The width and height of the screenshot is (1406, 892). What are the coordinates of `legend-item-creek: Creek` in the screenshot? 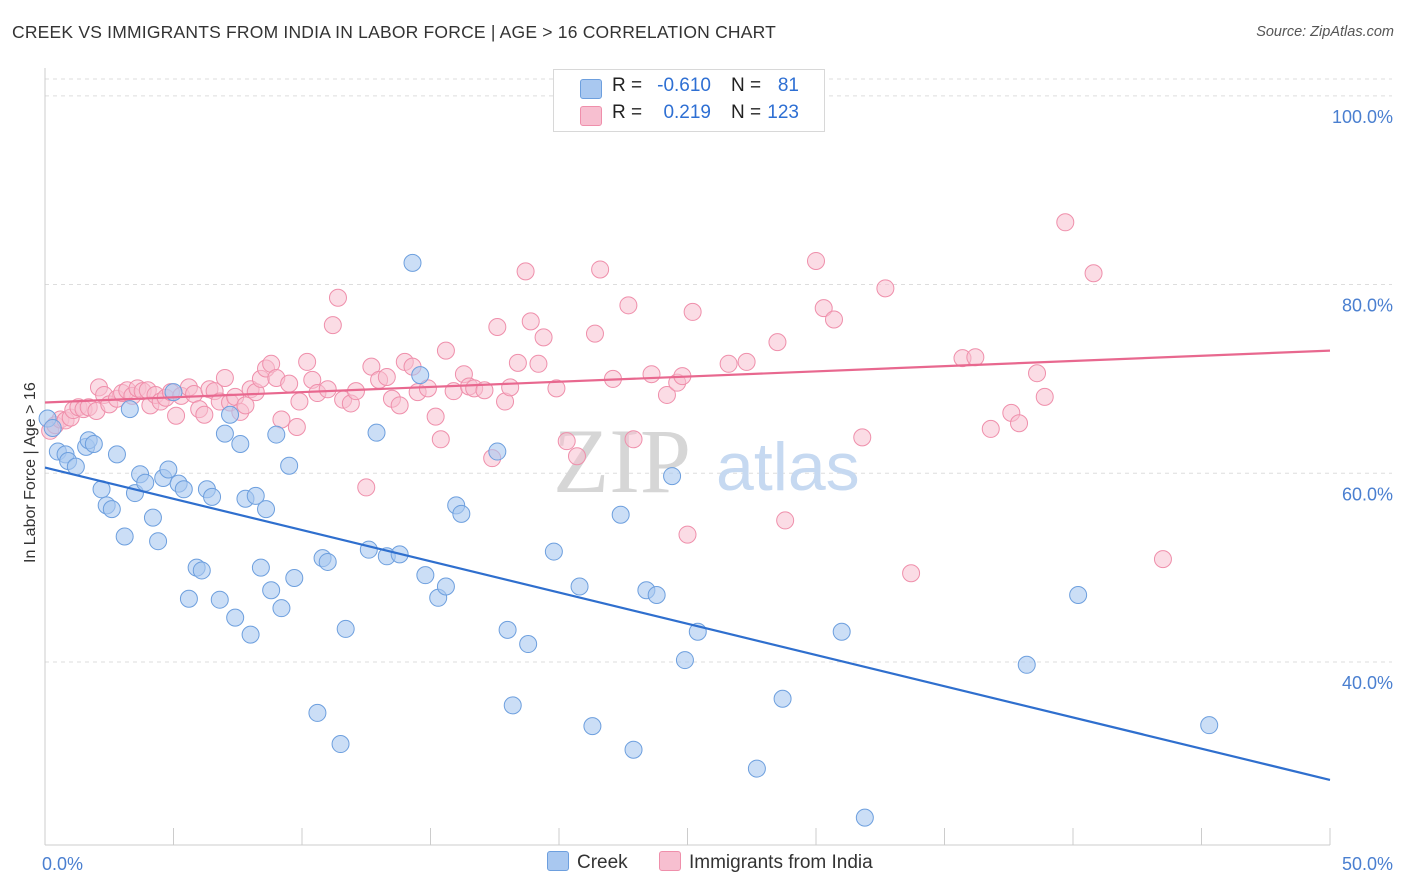 It's located at (587, 862).